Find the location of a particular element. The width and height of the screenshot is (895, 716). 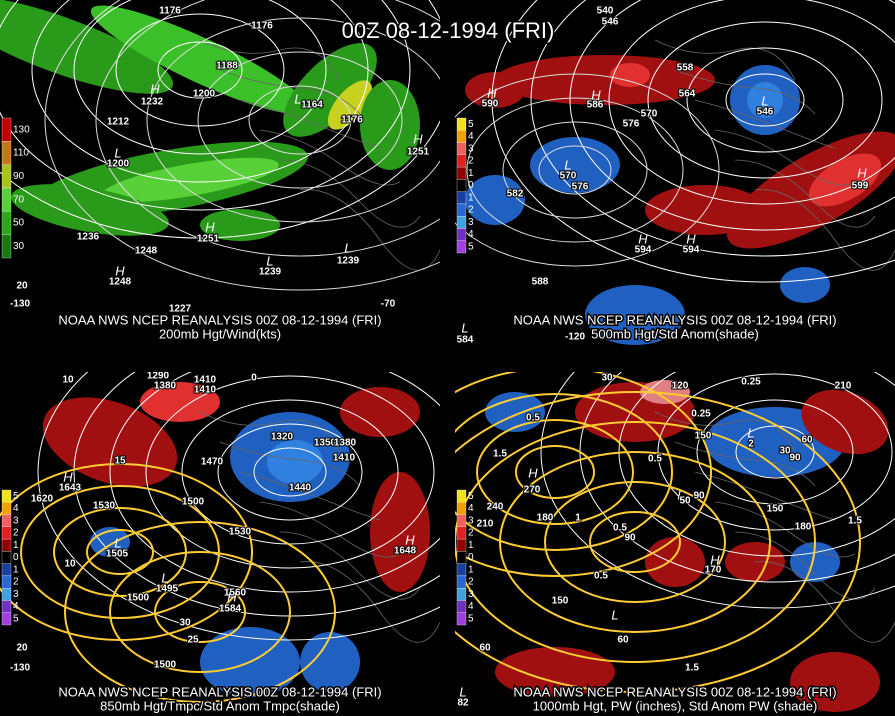

contour-label: 1440 is located at coordinates (300, 488).